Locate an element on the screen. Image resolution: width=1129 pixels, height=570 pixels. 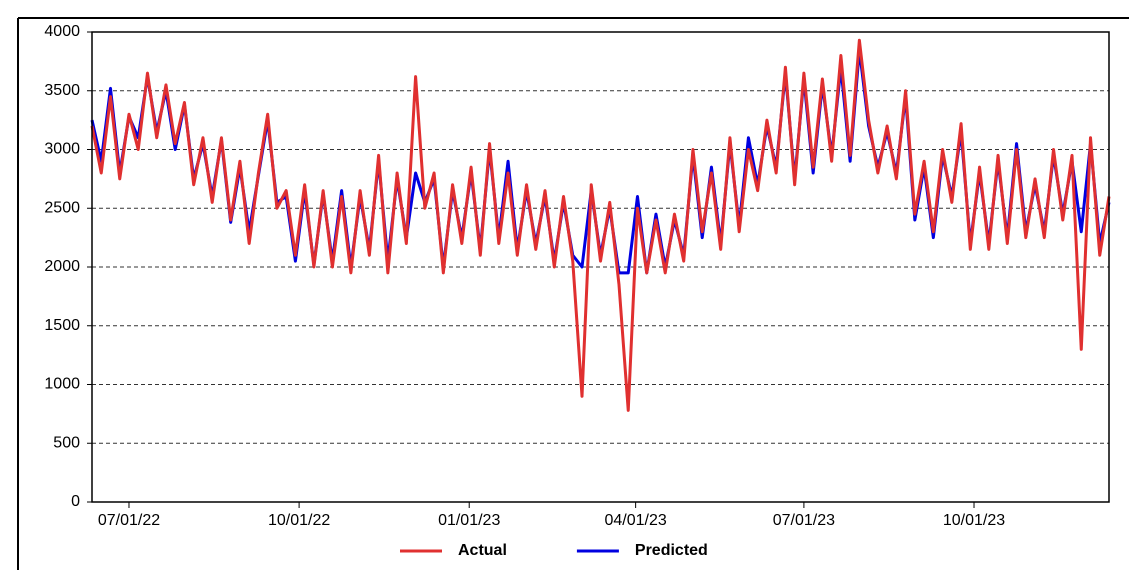
x-tick-label: 07/01/22 is located at coordinates (129, 520).